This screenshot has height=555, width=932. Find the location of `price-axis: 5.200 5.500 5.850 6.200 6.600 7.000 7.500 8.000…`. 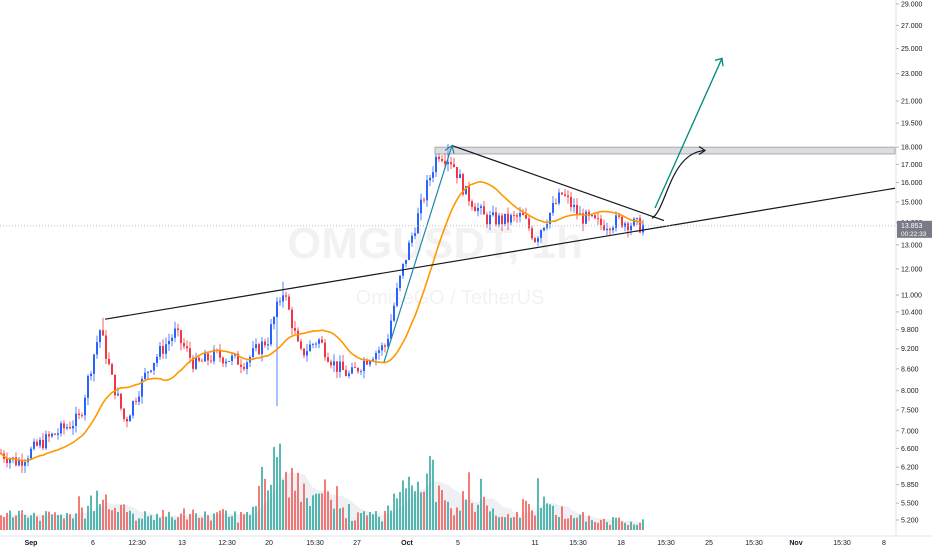

price-axis: 5.200 5.500 5.850 6.200 6.600 7.000 7.500 8.000… is located at coordinates (909, 263).